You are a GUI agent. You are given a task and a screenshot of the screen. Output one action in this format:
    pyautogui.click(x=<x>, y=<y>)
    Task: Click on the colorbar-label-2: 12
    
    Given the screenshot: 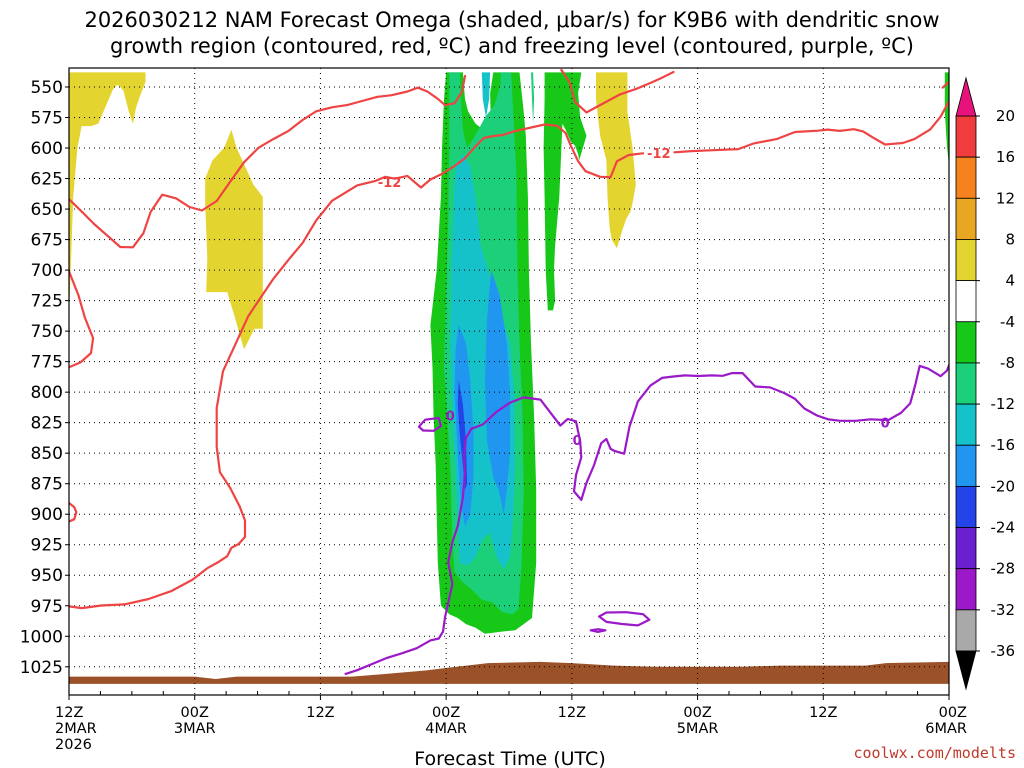 What is the action you would take?
    pyautogui.click(x=1005, y=198)
    